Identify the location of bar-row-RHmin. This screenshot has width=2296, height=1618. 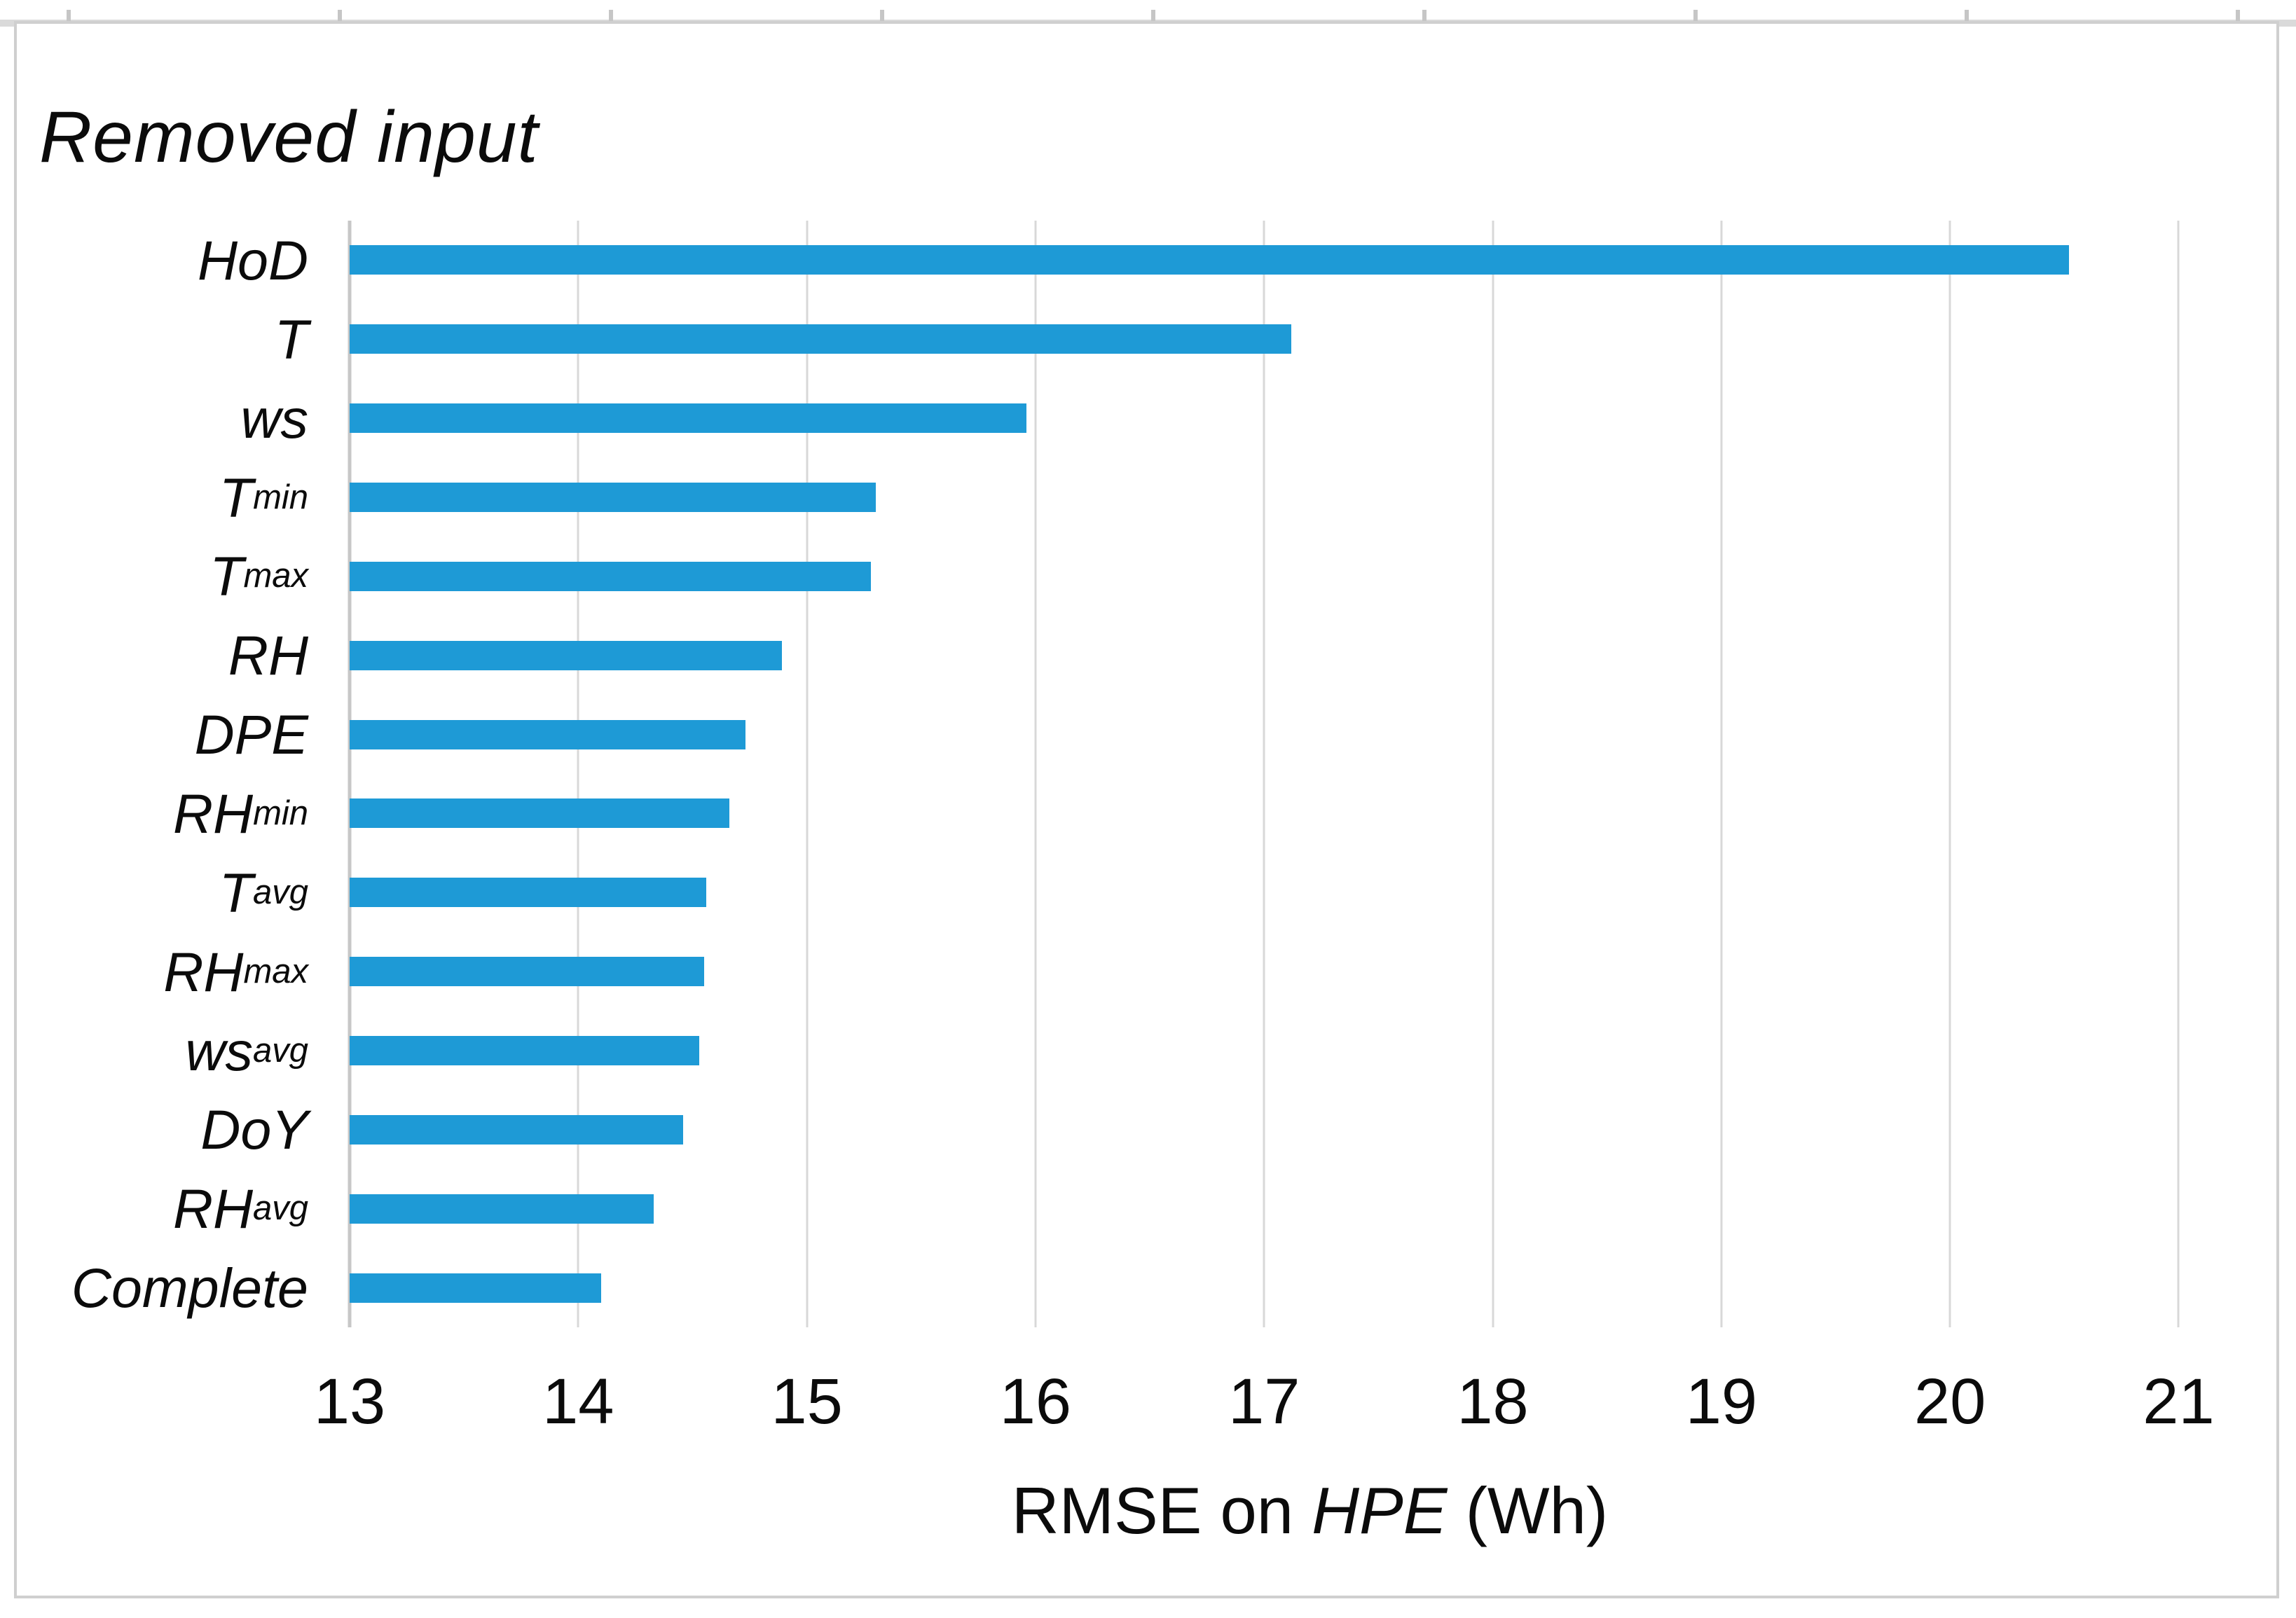
(1310, 813).